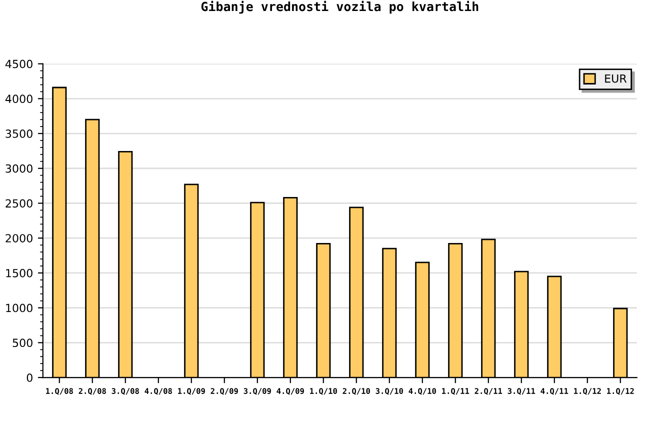  I want to click on y-tick-label: 4500, so click(18, 64).